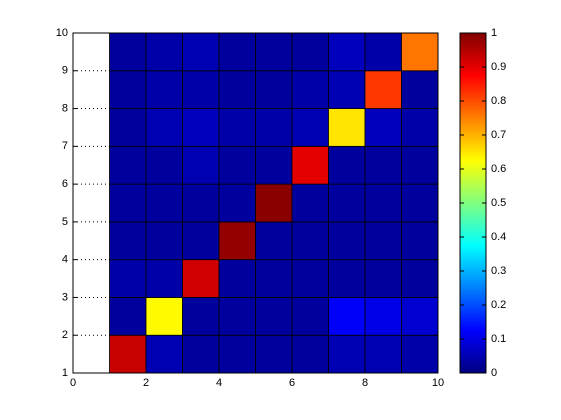 The width and height of the screenshot is (561, 420). I want to click on y-tick-label: 7, so click(65, 146).